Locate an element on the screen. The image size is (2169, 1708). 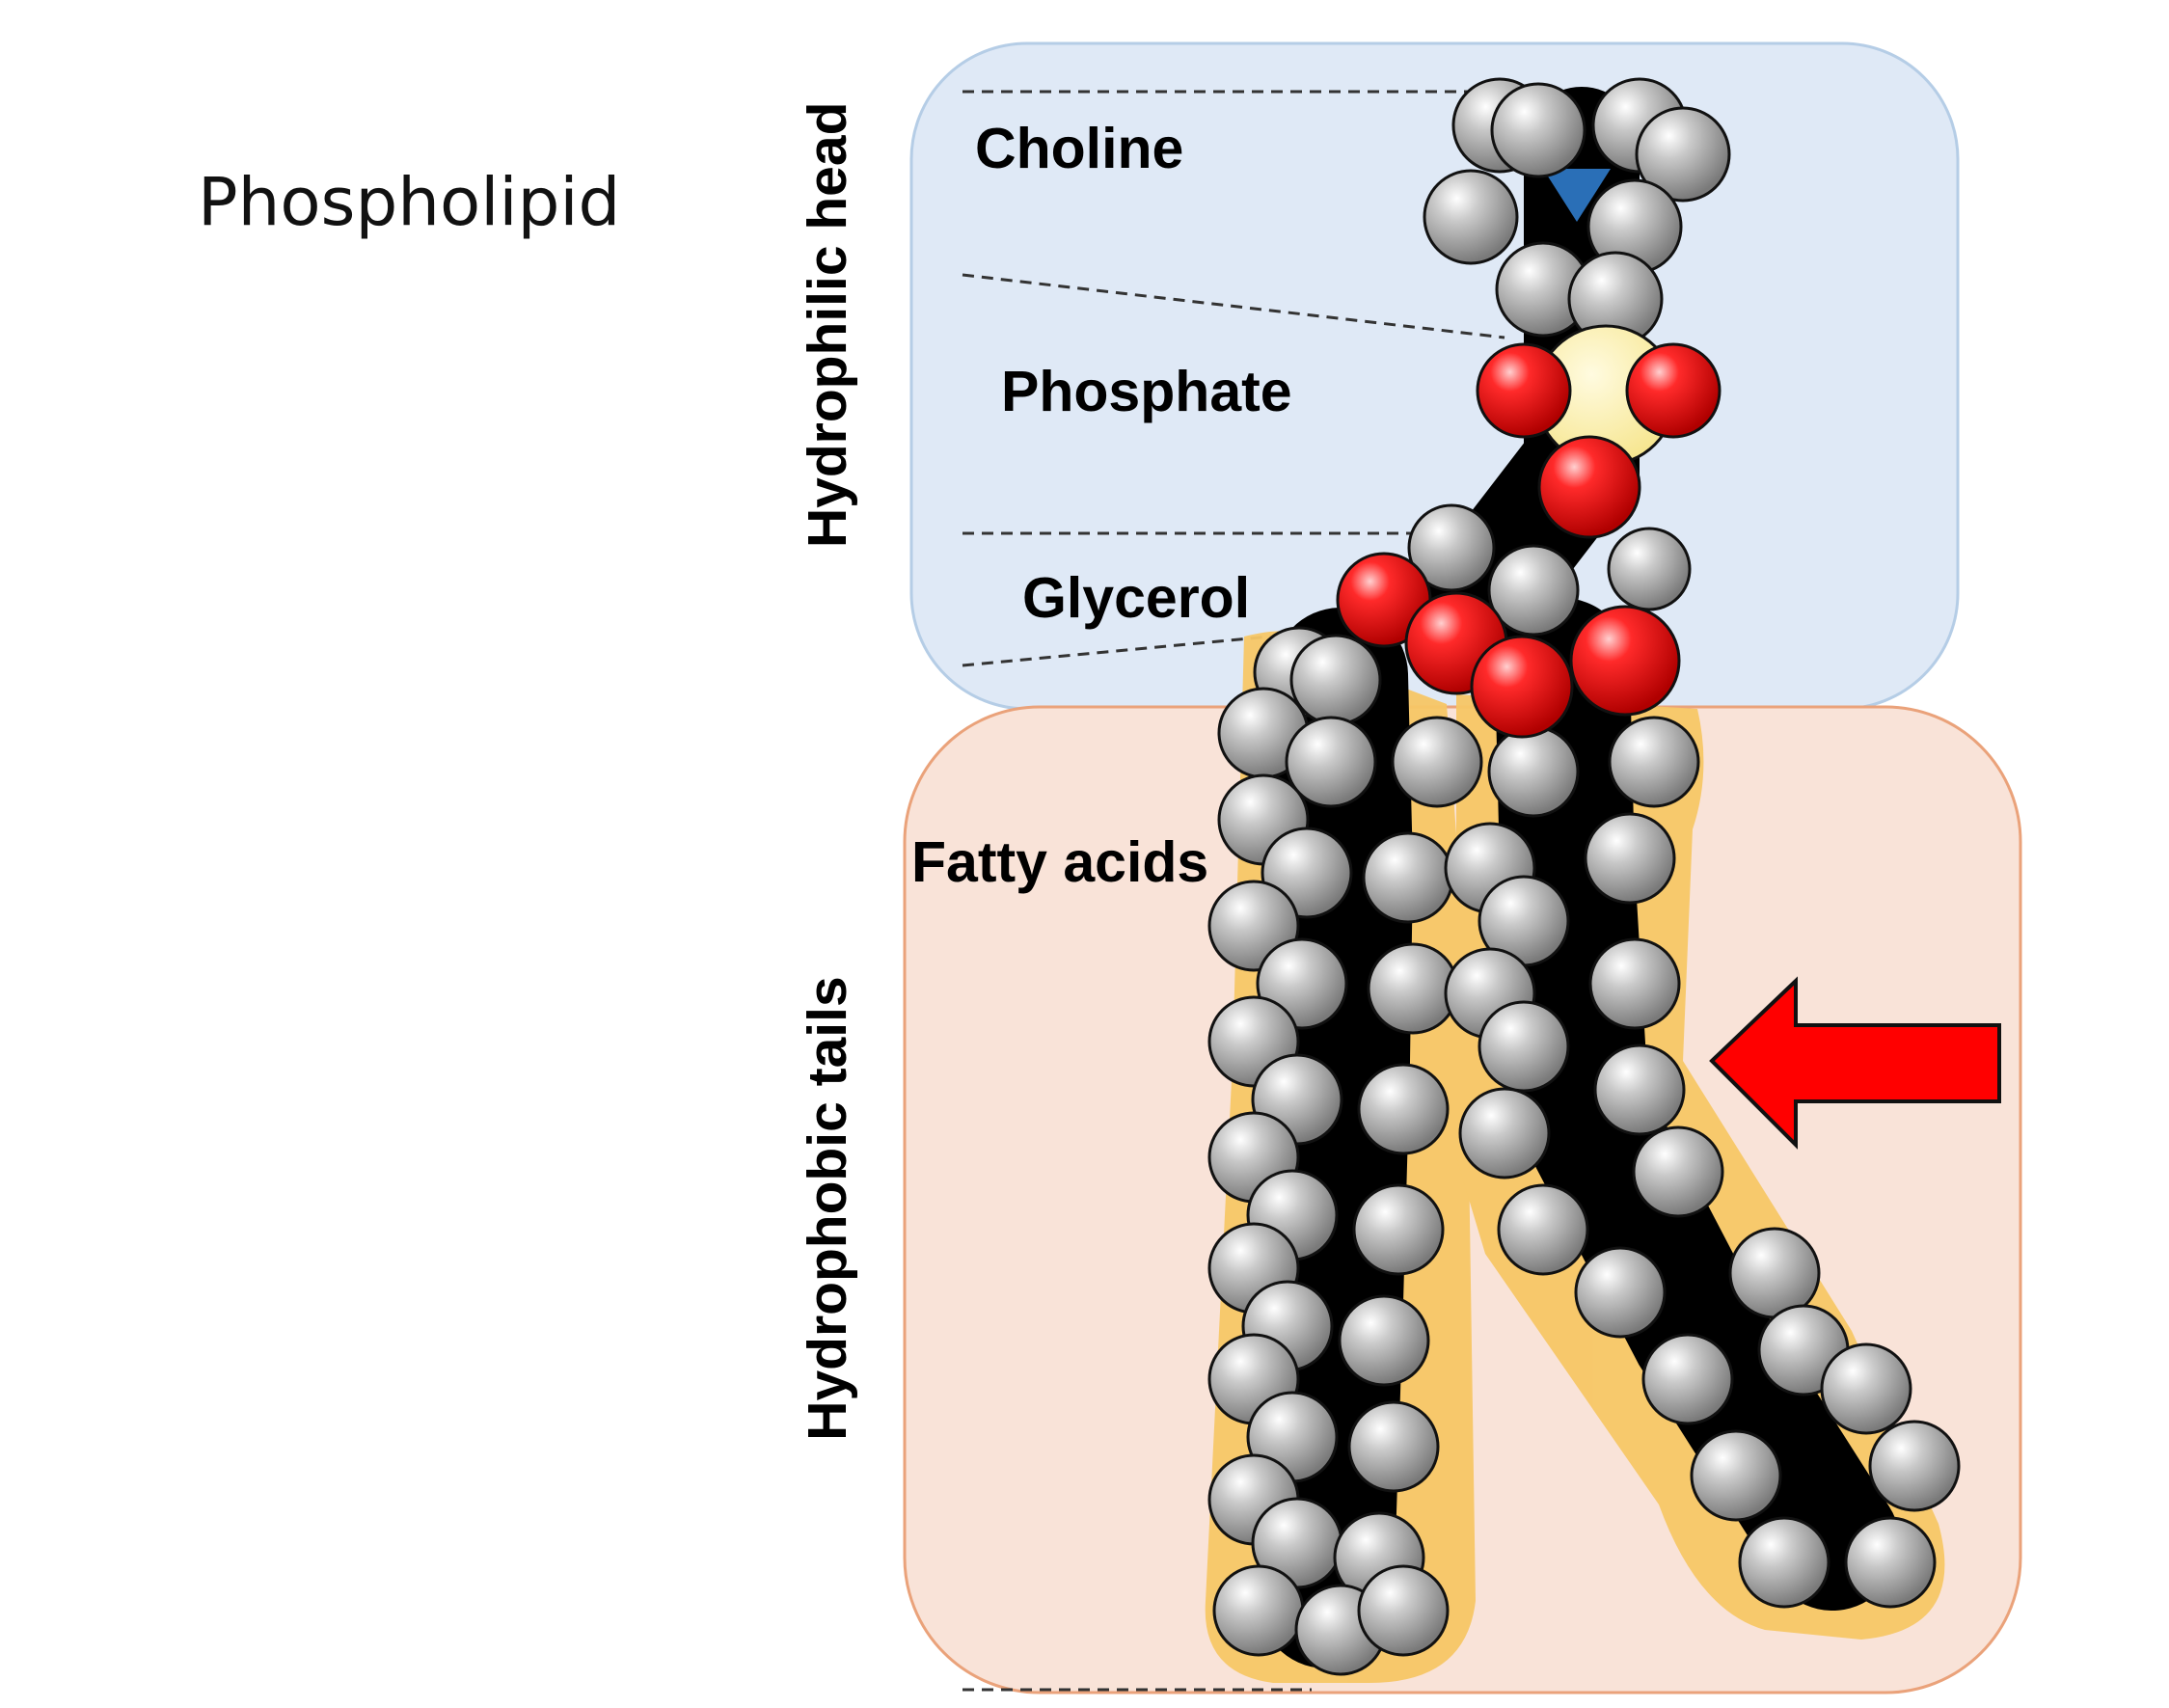
glycerol-label: Glycerol is located at coordinates (1136, 598).